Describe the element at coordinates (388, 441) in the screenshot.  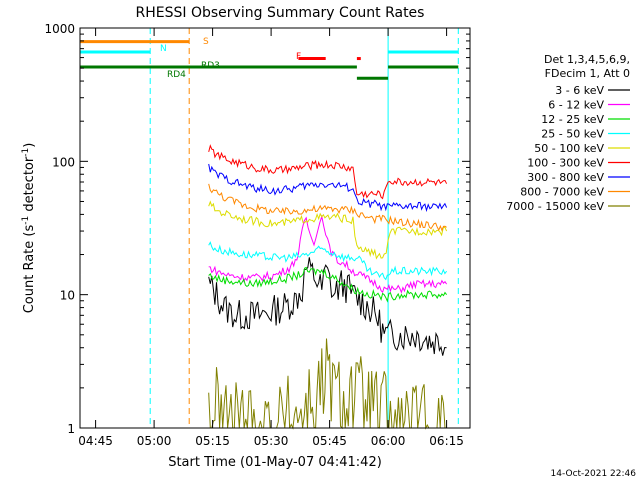
I see `x-tick-label-5: 06:00` at that location.